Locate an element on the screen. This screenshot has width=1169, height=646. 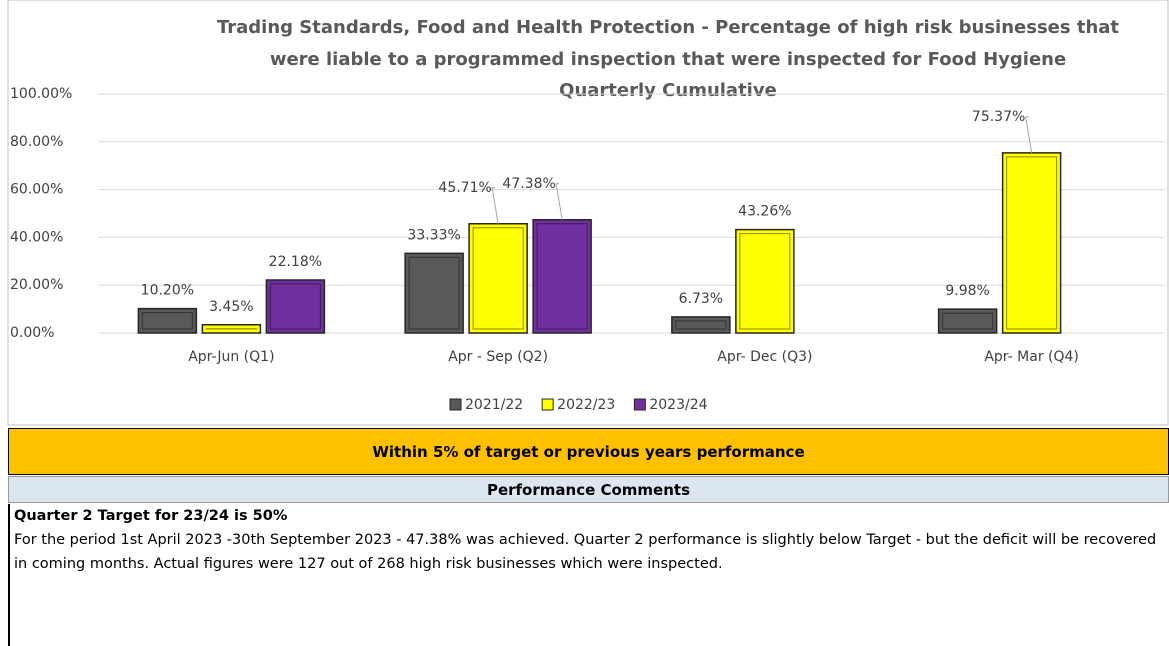
value-label: 10.20% is located at coordinates (167, 291).